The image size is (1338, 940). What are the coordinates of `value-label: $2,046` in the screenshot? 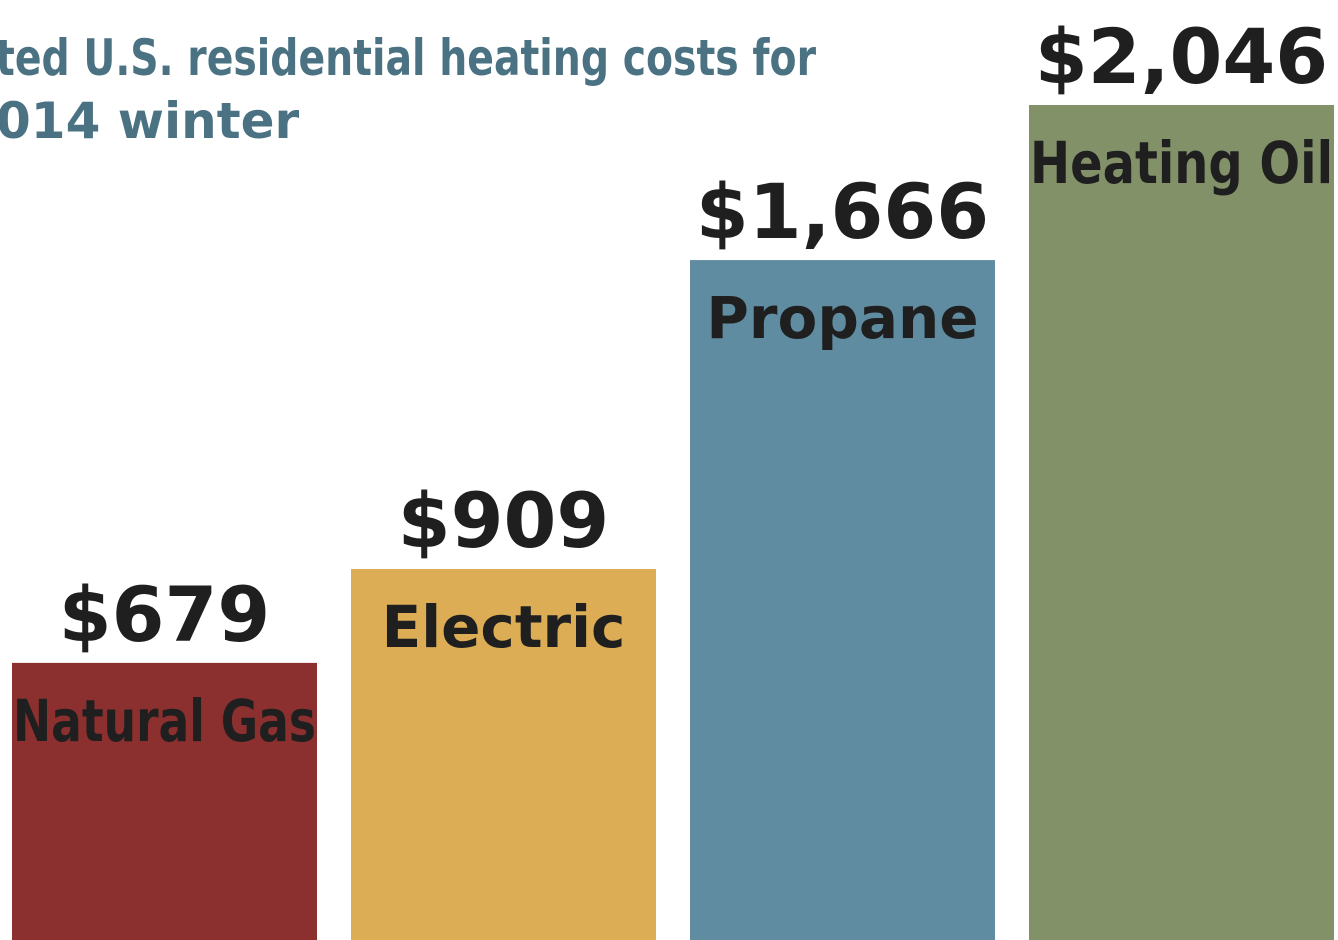 It's located at (1181, 56).